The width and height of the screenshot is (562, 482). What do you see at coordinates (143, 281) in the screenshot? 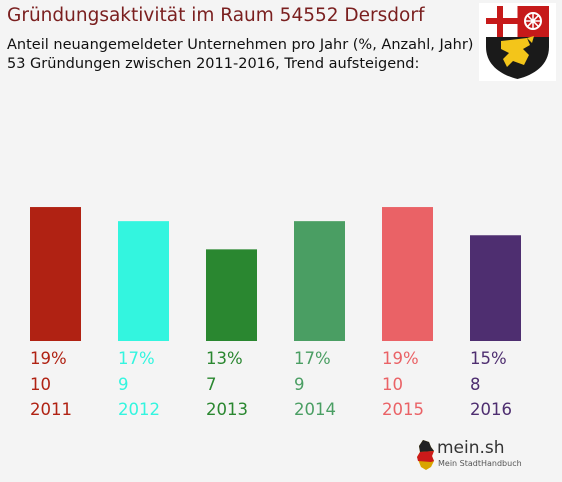
I see `bar-2012` at bounding box center [143, 281].